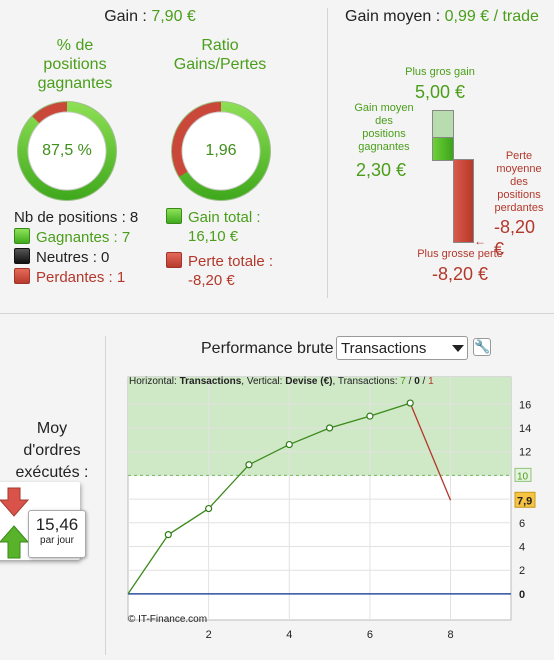 The image size is (554, 660). I want to click on plus-gros-gain-bar, so click(443, 124).